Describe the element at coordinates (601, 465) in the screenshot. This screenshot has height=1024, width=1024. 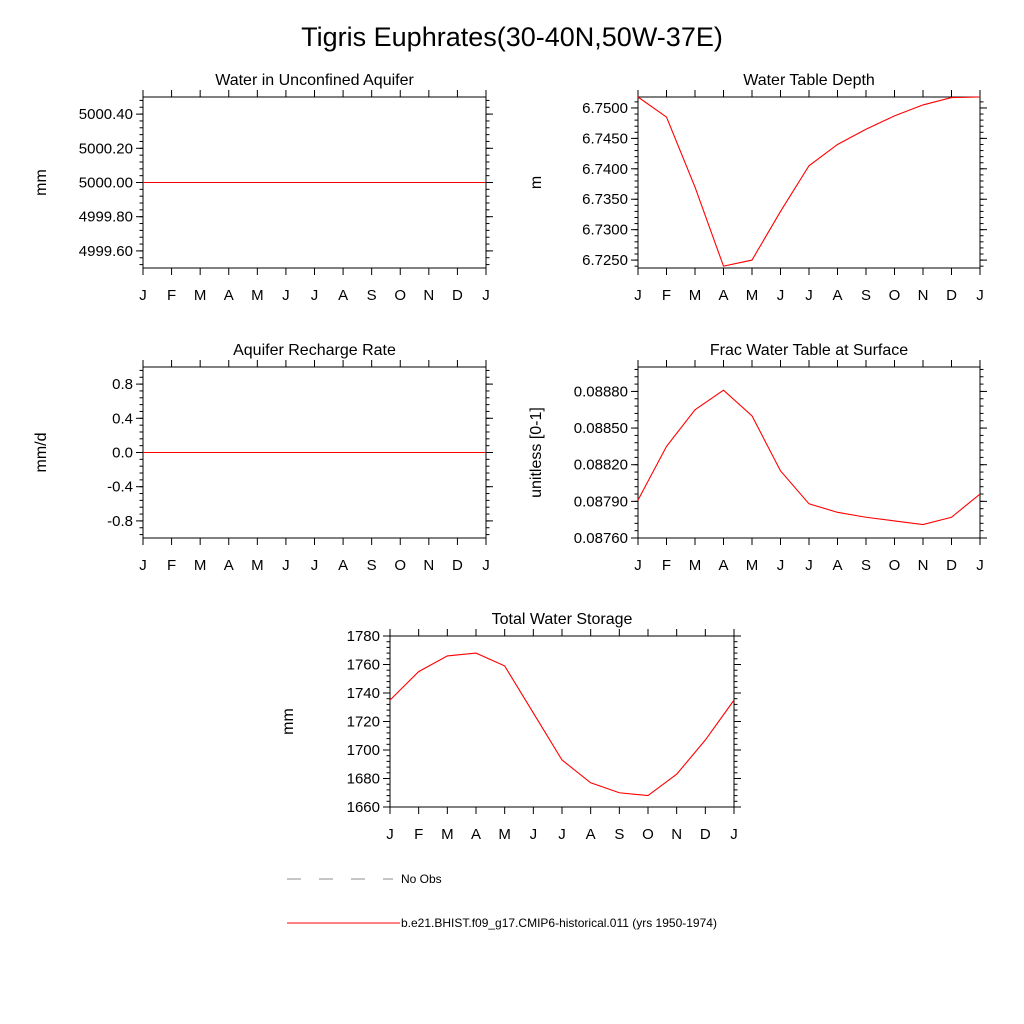
I see `y-tick-label: 0.08820` at that location.